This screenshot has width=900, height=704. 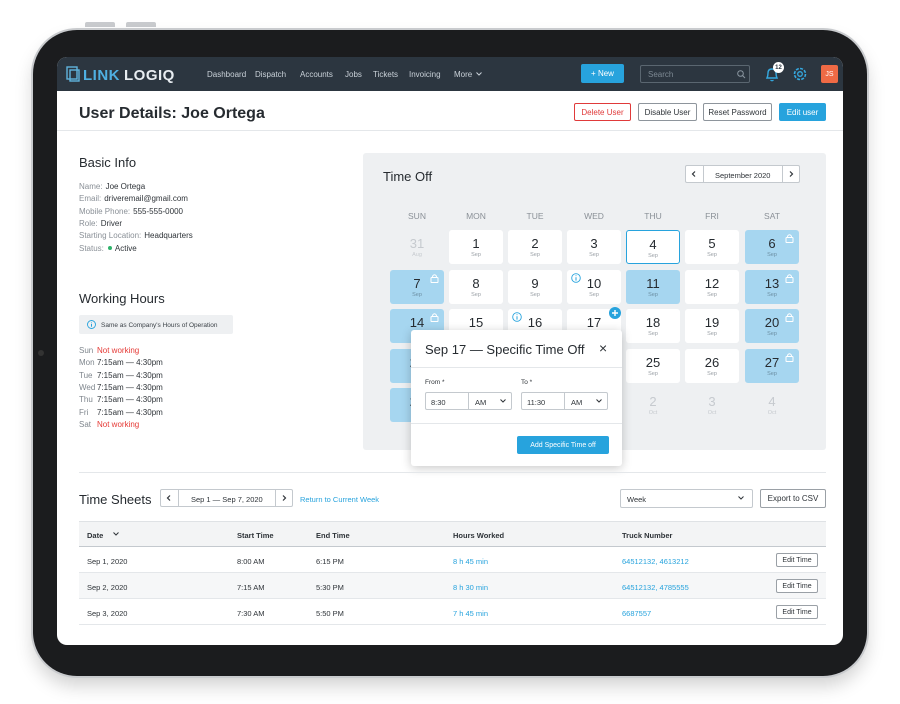 I want to click on calendar-day: 13 Sep, so click(x=772, y=286).